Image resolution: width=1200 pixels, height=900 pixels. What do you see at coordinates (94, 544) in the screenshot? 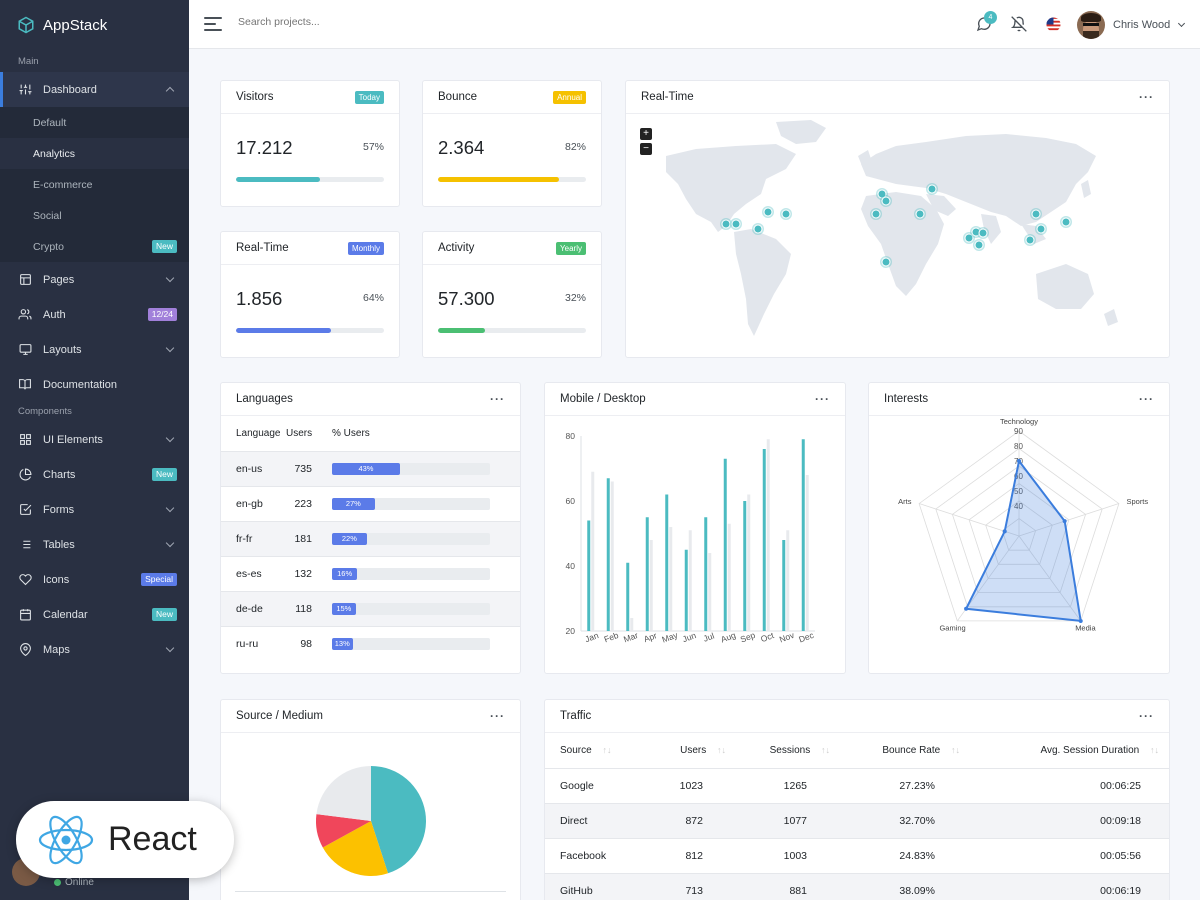
I see `sidebar-item-tables: Tables` at bounding box center [94, 544].